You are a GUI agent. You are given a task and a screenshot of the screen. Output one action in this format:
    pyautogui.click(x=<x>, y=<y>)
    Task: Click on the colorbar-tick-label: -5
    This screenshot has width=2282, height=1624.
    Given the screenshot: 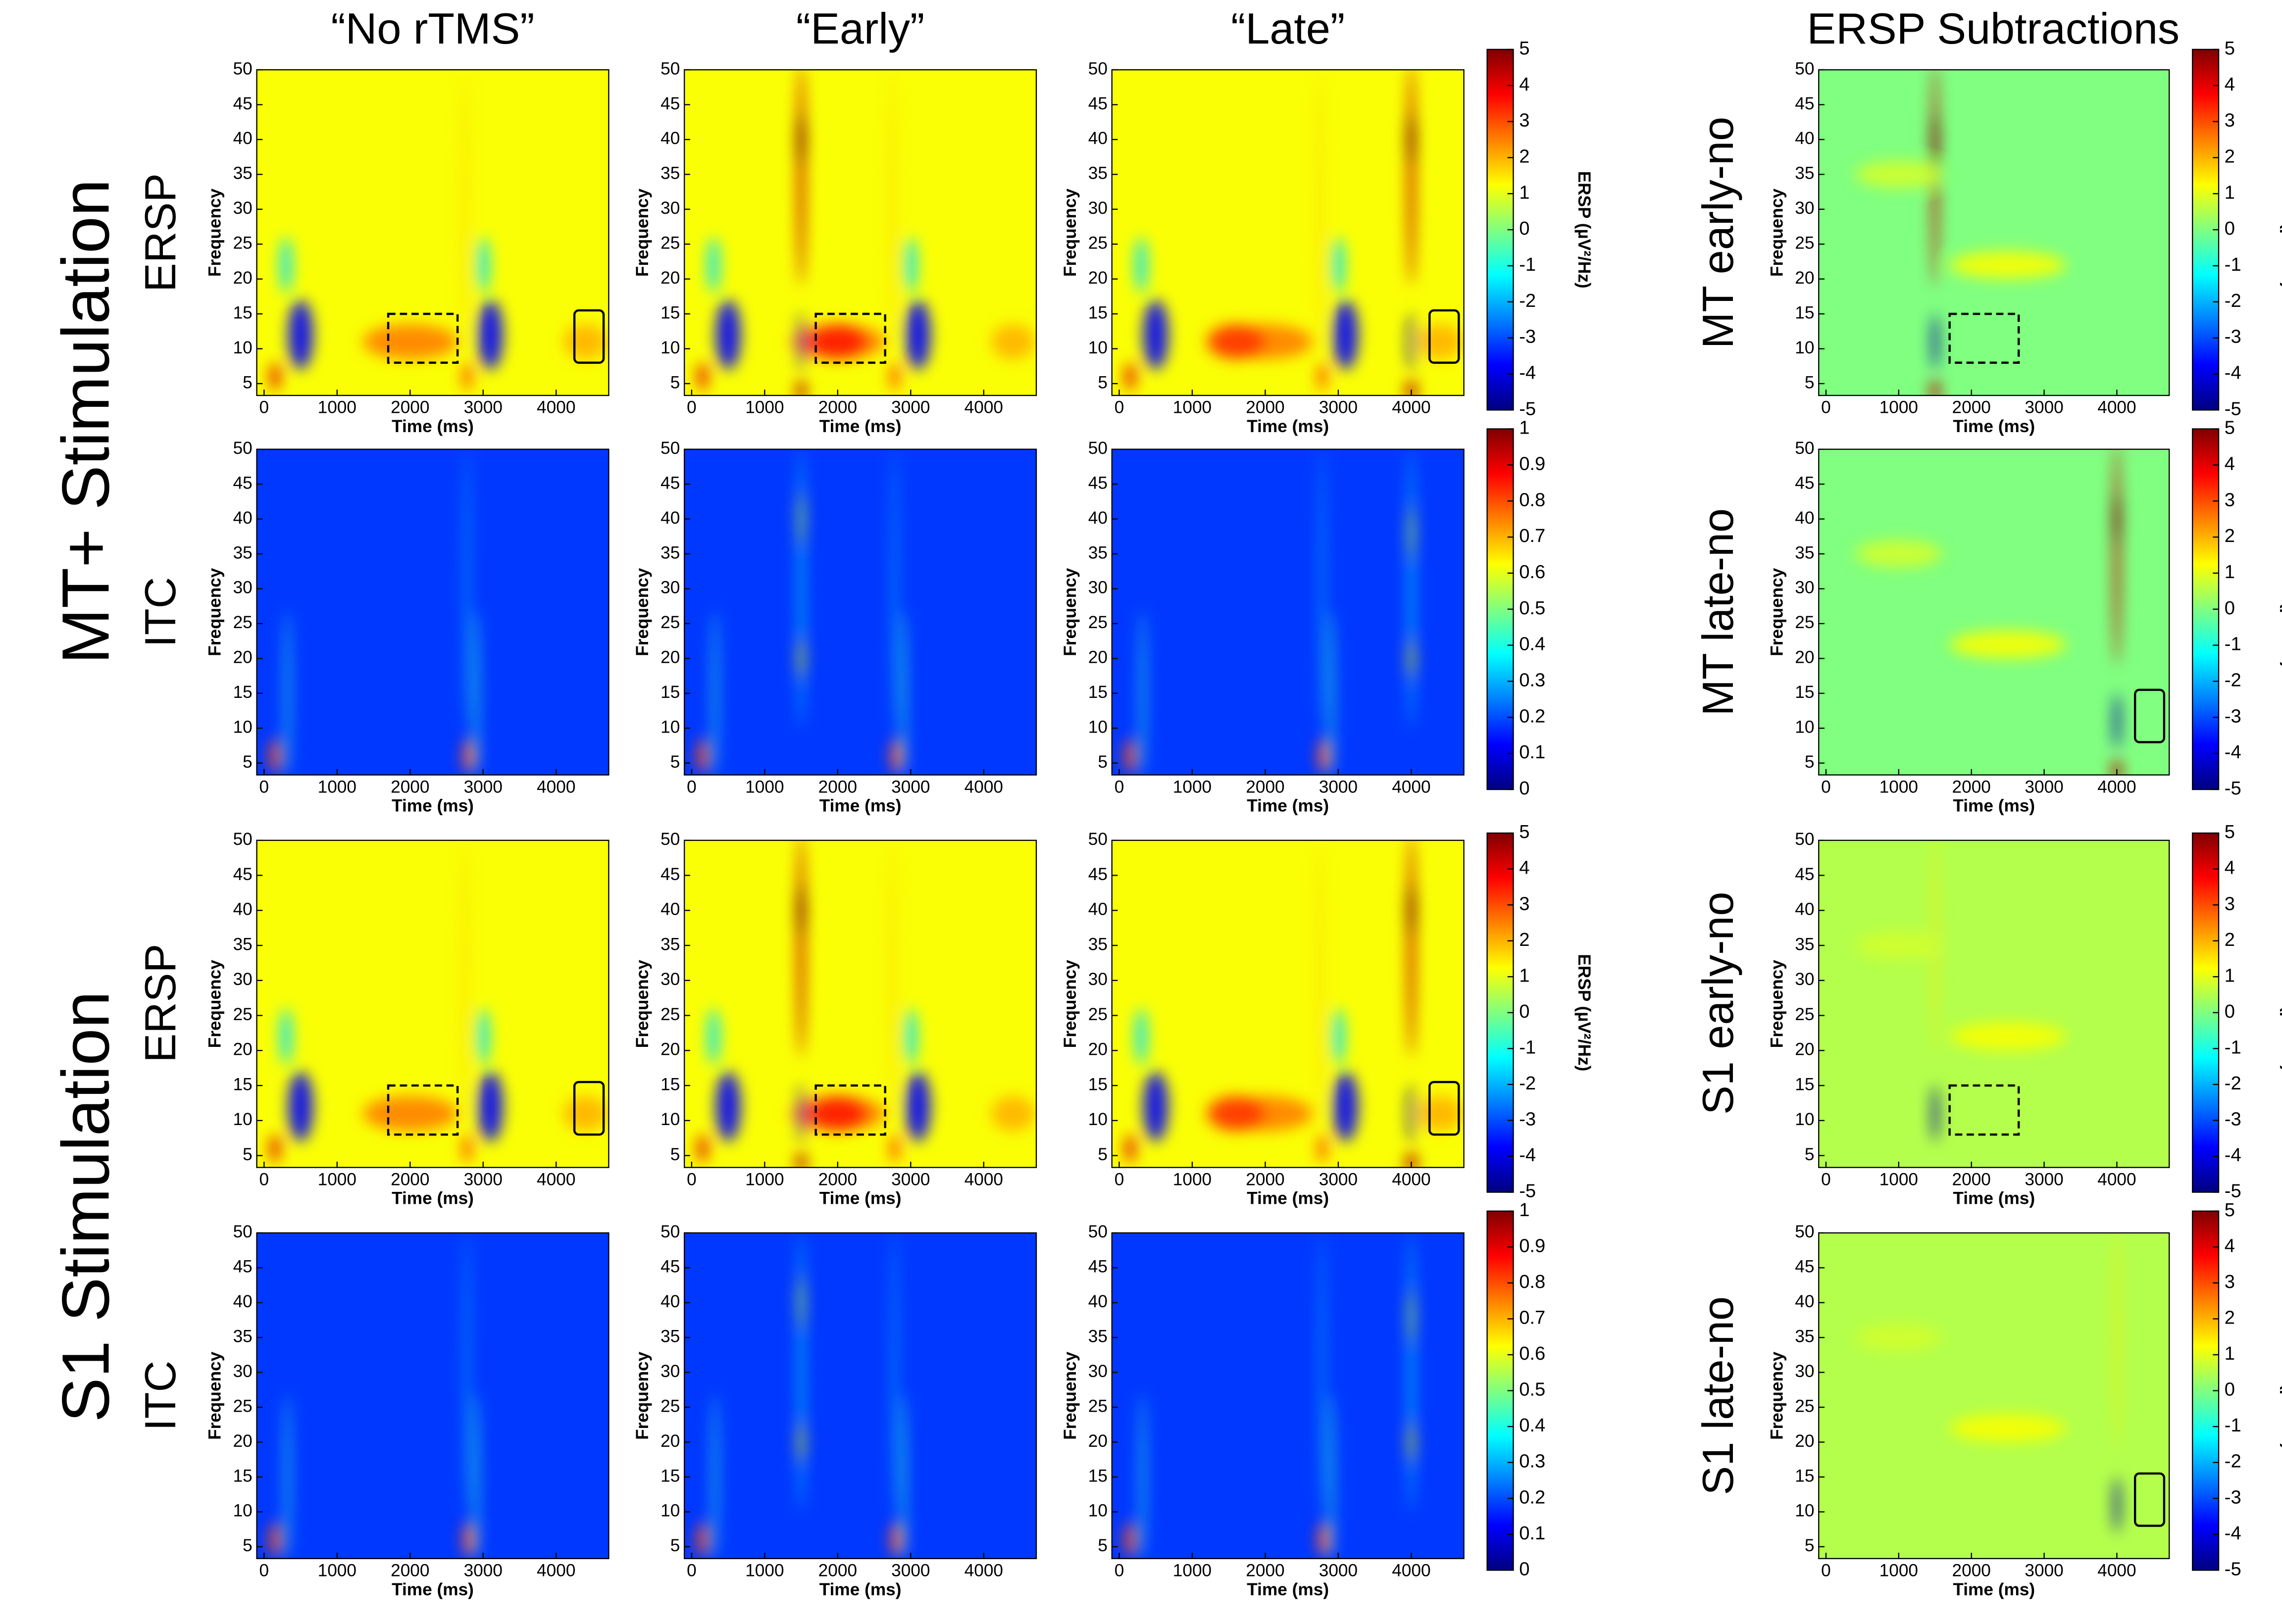 What is the action you would take?
    pyautogui.click(x=2233, y=1191)
    